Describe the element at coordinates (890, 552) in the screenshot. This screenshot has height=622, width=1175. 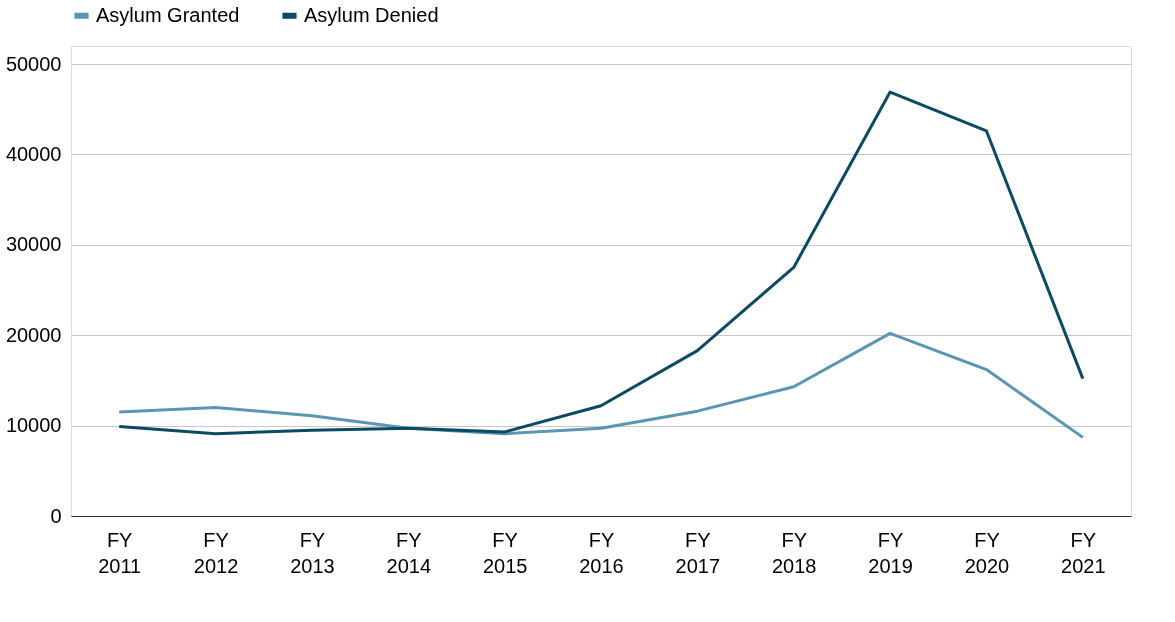
I see `x-tick-label: FY 2019` at that location.